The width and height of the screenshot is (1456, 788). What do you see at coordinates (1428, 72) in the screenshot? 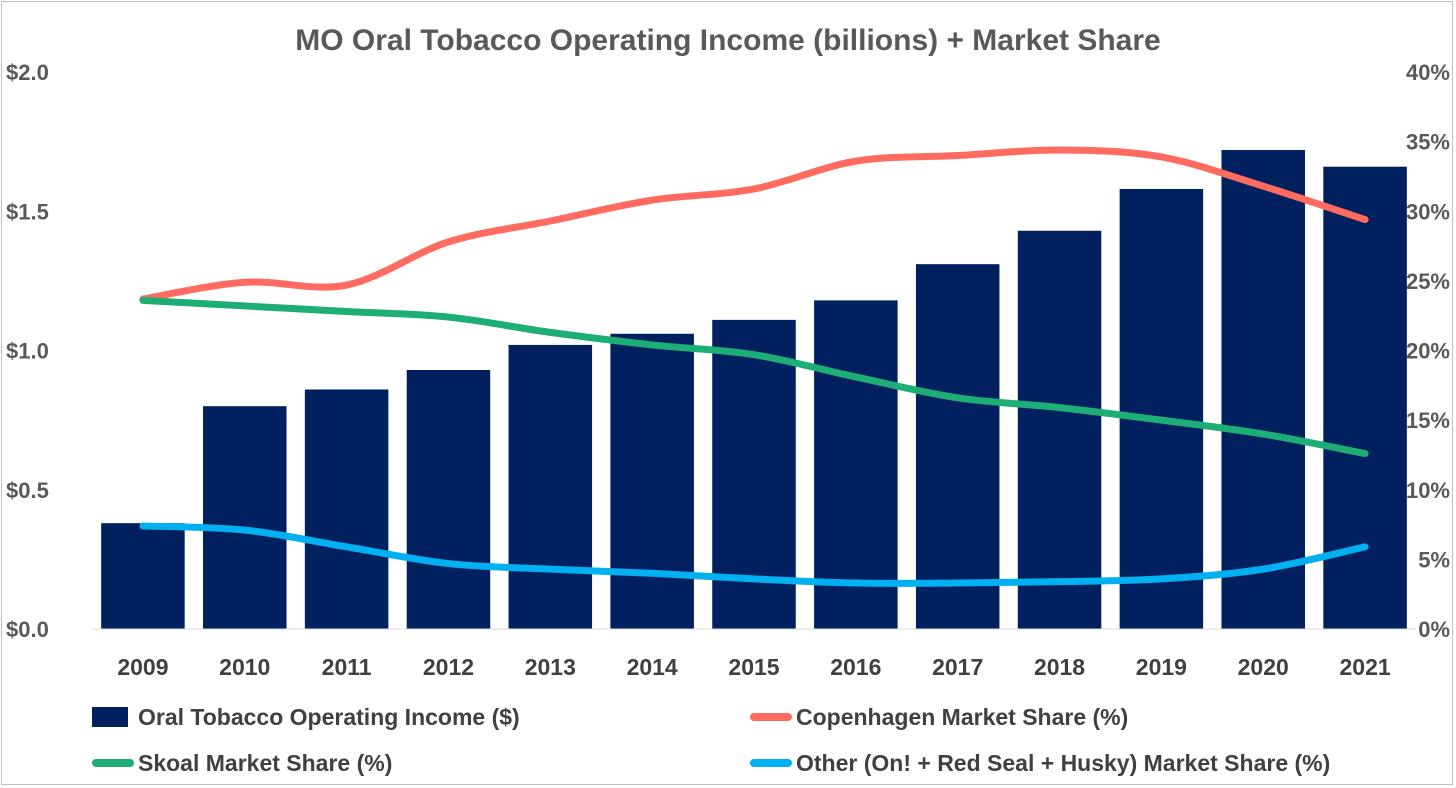
I see `right-tick-label: 40%` at bounding box center [1428, 72].